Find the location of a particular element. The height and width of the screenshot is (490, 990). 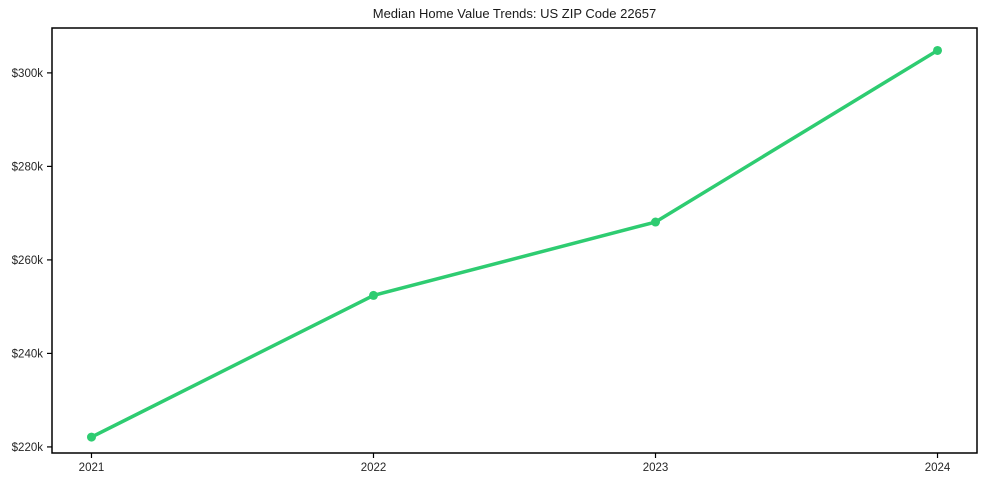

y-tick-label: $260k is located at coordinates (28, 261).